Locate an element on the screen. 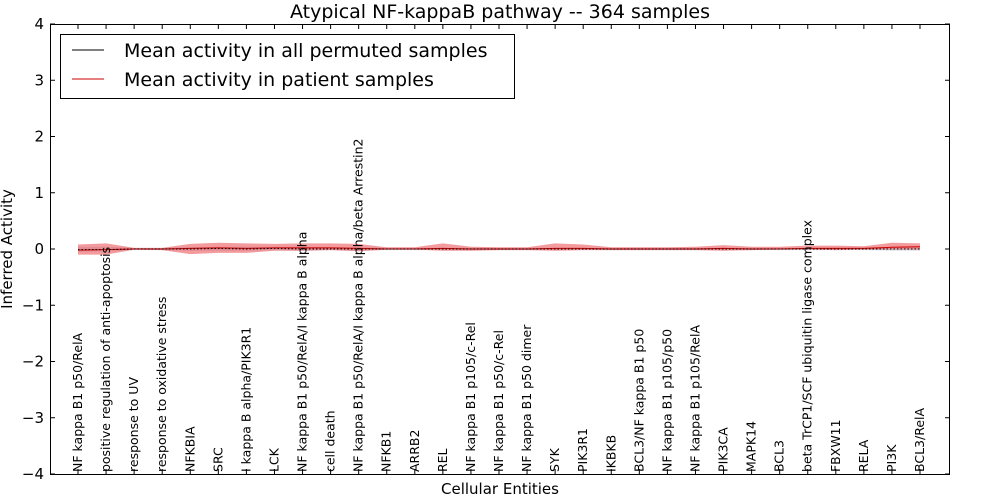 The height and width of the screenshot is (504, 1000). x-tick-label: positive regulation of anti-apoptosis is located at coordinates (105, 359).